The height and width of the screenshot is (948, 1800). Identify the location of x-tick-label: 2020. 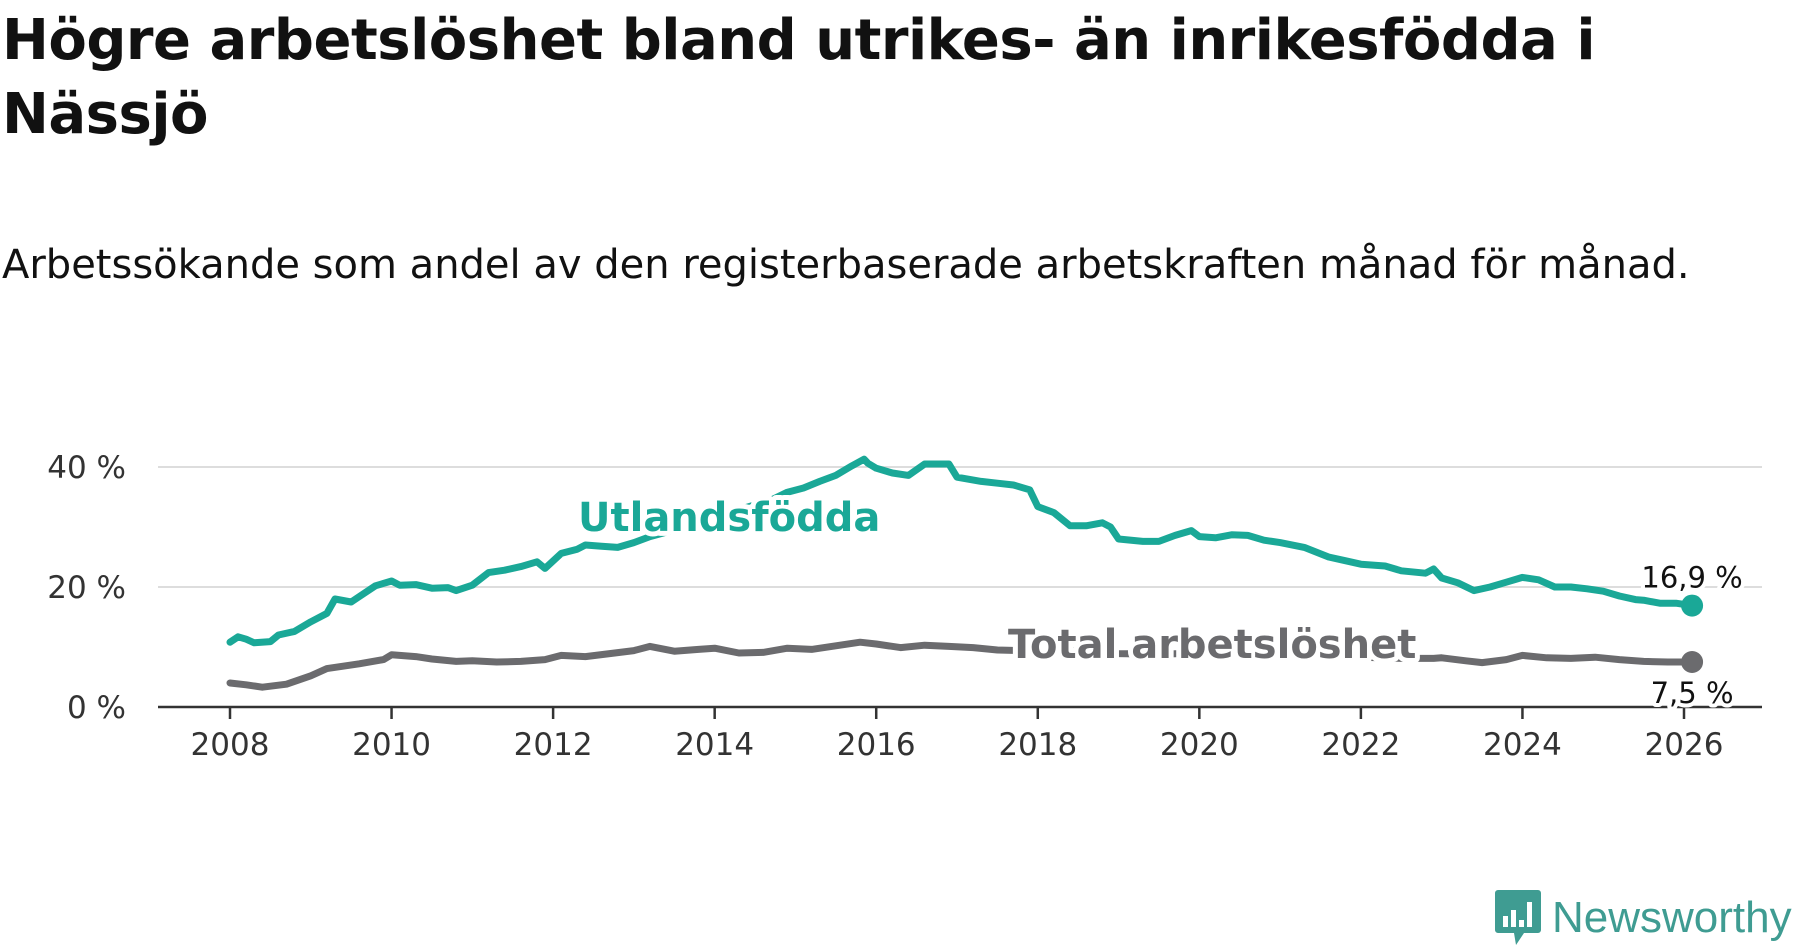
(1199, 745).